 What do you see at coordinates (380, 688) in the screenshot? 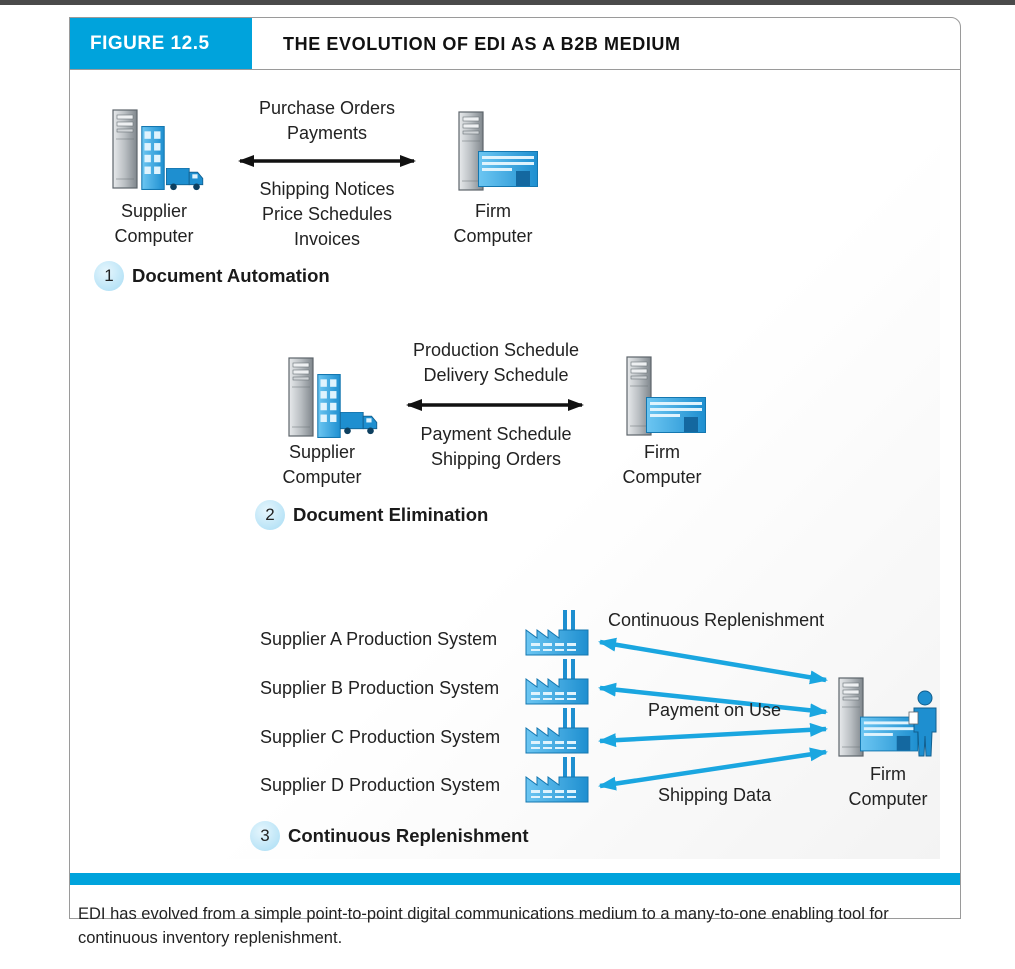
I see `supplier-b-label: Supplier B Production System` at bounding box center [380, 688].